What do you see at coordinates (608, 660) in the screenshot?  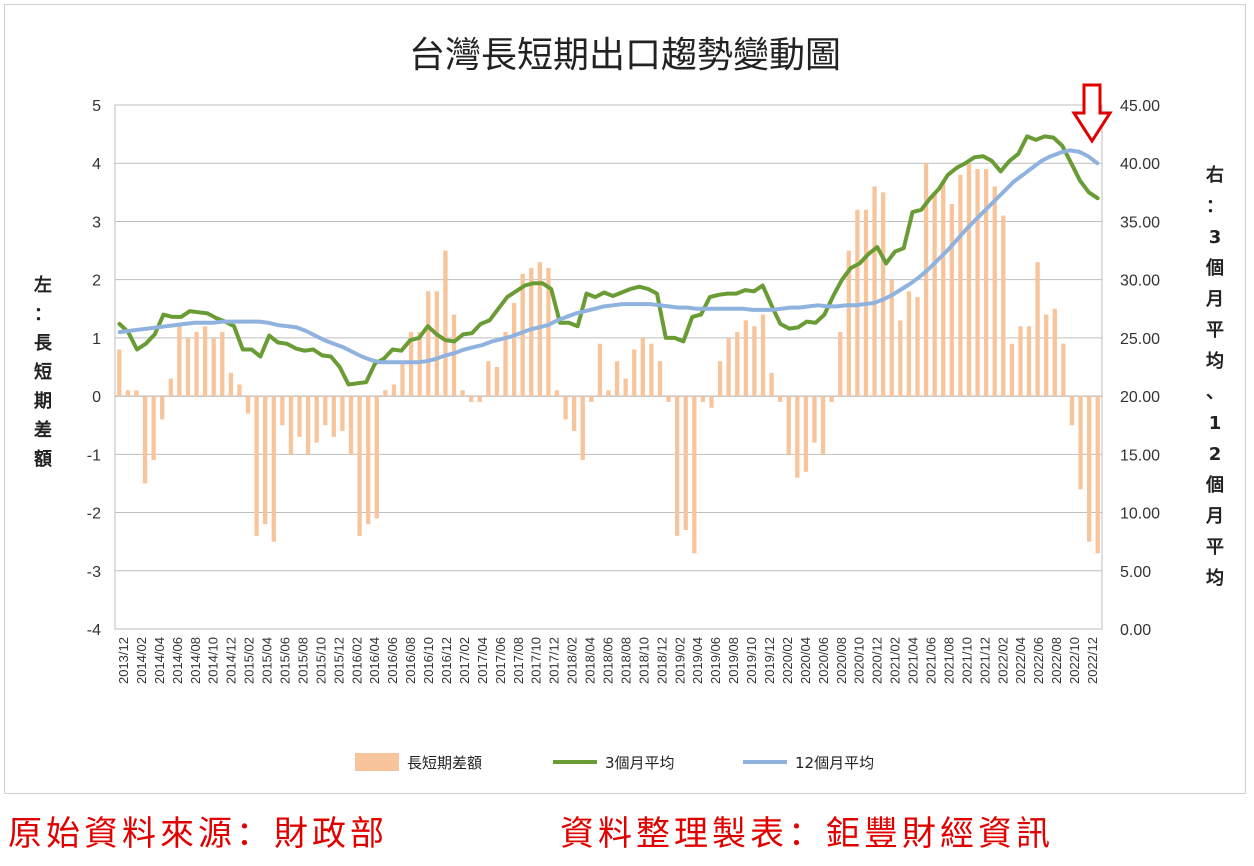 I see `x-tick-label: 2018/06` at bounding box center [608, 660].